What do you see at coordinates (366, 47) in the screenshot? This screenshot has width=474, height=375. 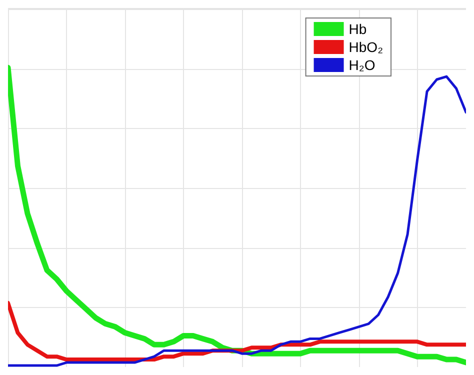 I see `legend-label: HbO₂` at bounding box center [366, 47].